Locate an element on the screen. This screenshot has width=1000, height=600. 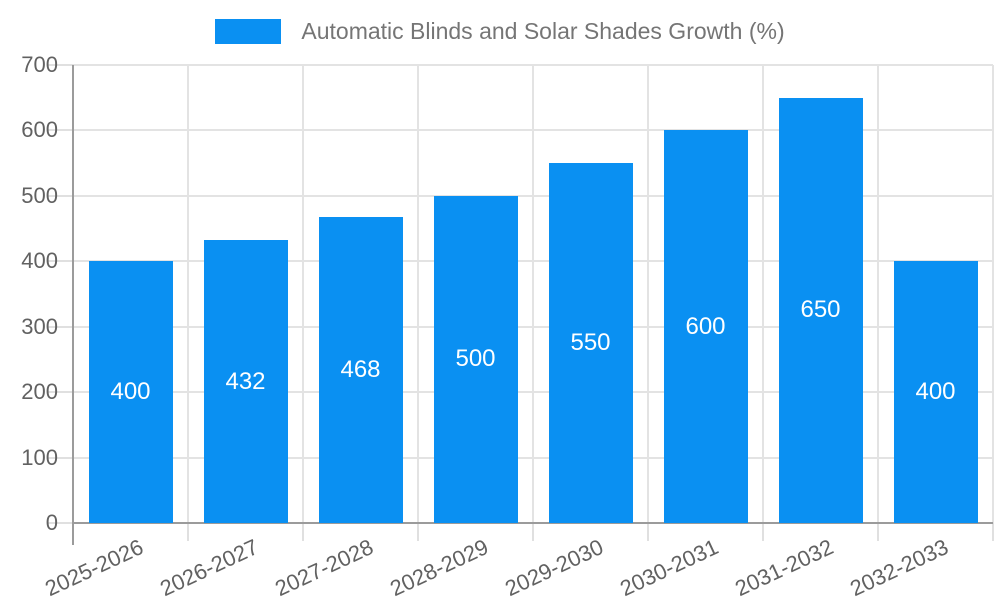
bar: 650 is located at coordinates (820, 310).